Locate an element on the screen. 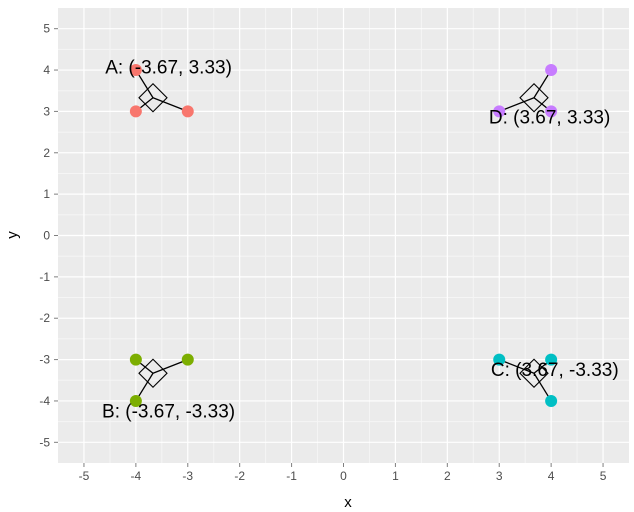  y-tick-label: 3 is located at coordinates (46, 111).